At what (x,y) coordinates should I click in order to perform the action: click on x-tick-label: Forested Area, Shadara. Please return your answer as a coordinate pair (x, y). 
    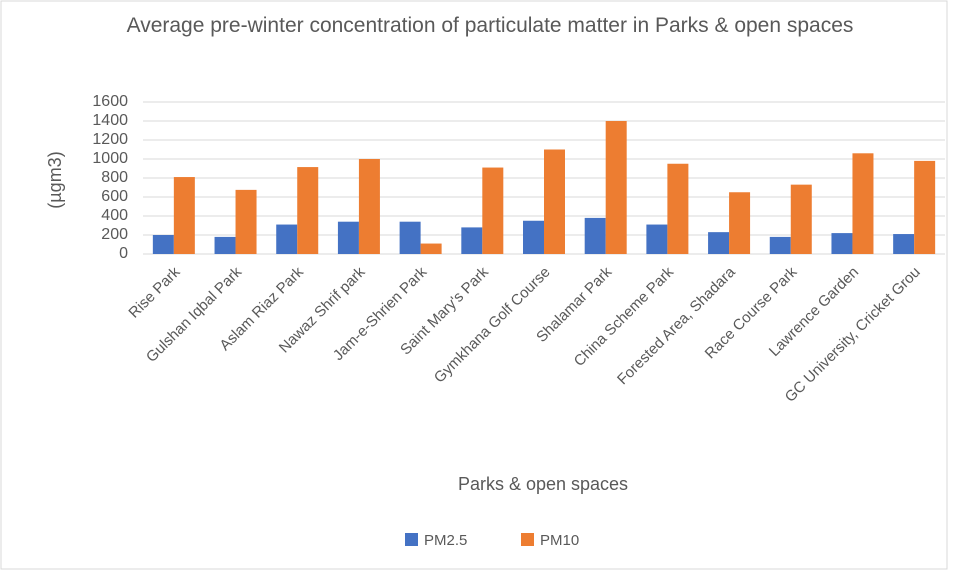
    Looking at the image, I should click on (676, 325).